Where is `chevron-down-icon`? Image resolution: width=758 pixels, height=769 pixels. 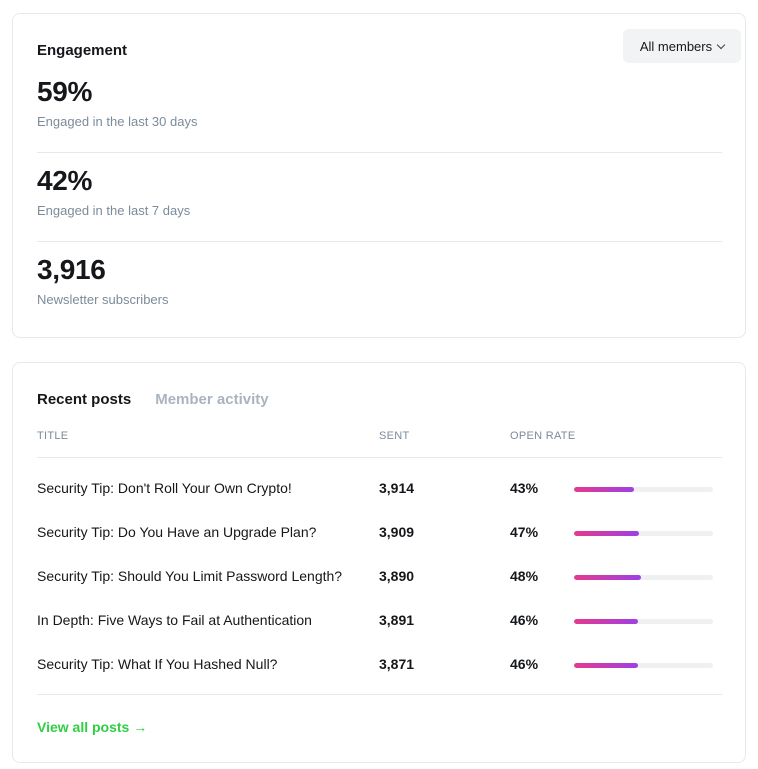
chevron-down-icon is located at coordinates (721, 44).